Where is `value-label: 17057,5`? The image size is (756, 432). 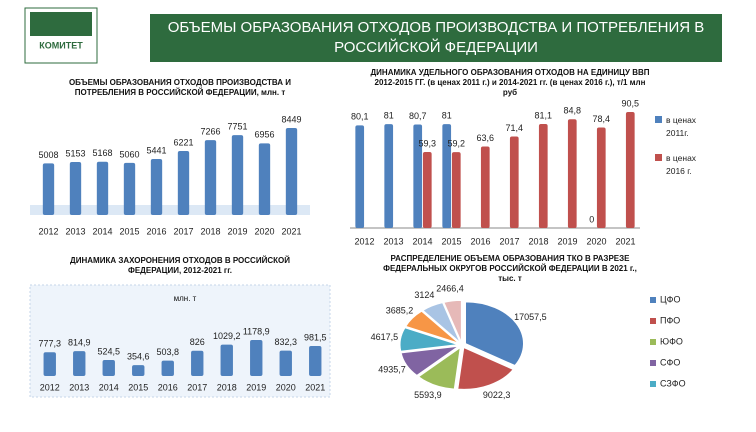
value-label: 17057,5 is located at coordinates (530, 317).